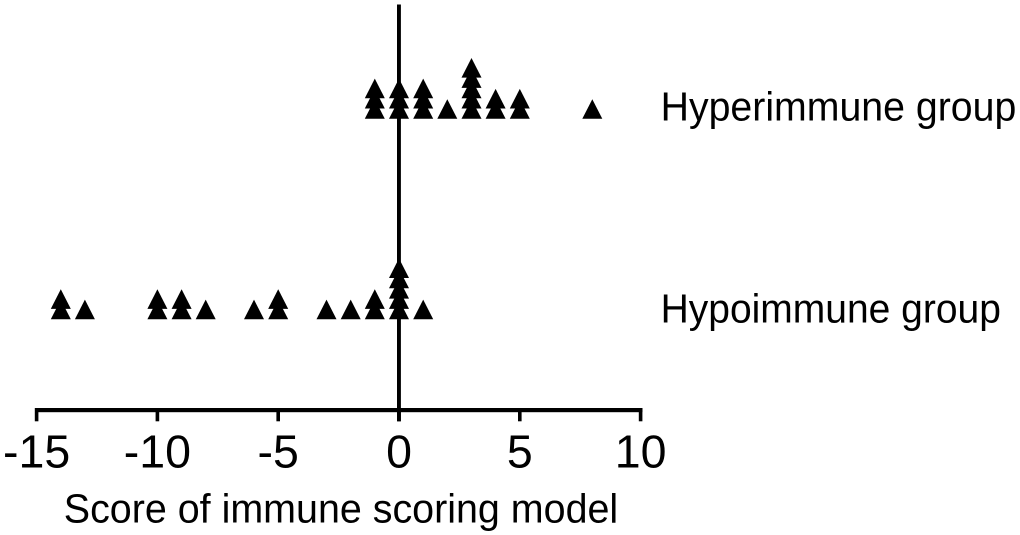 The image size is (1020, 535). I want to click on svg-text: 5, so click(520, 452).